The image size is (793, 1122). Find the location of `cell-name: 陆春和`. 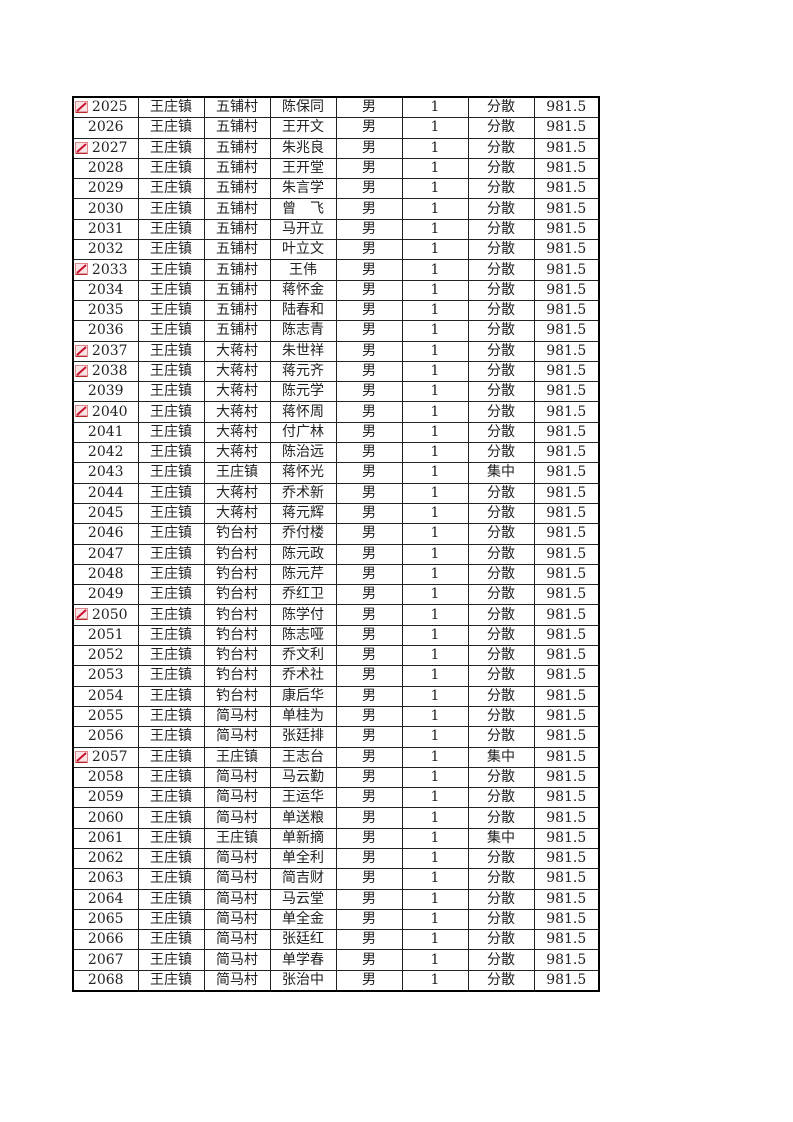

cell-name: 陆春和 is located at coordinates (303, 310).